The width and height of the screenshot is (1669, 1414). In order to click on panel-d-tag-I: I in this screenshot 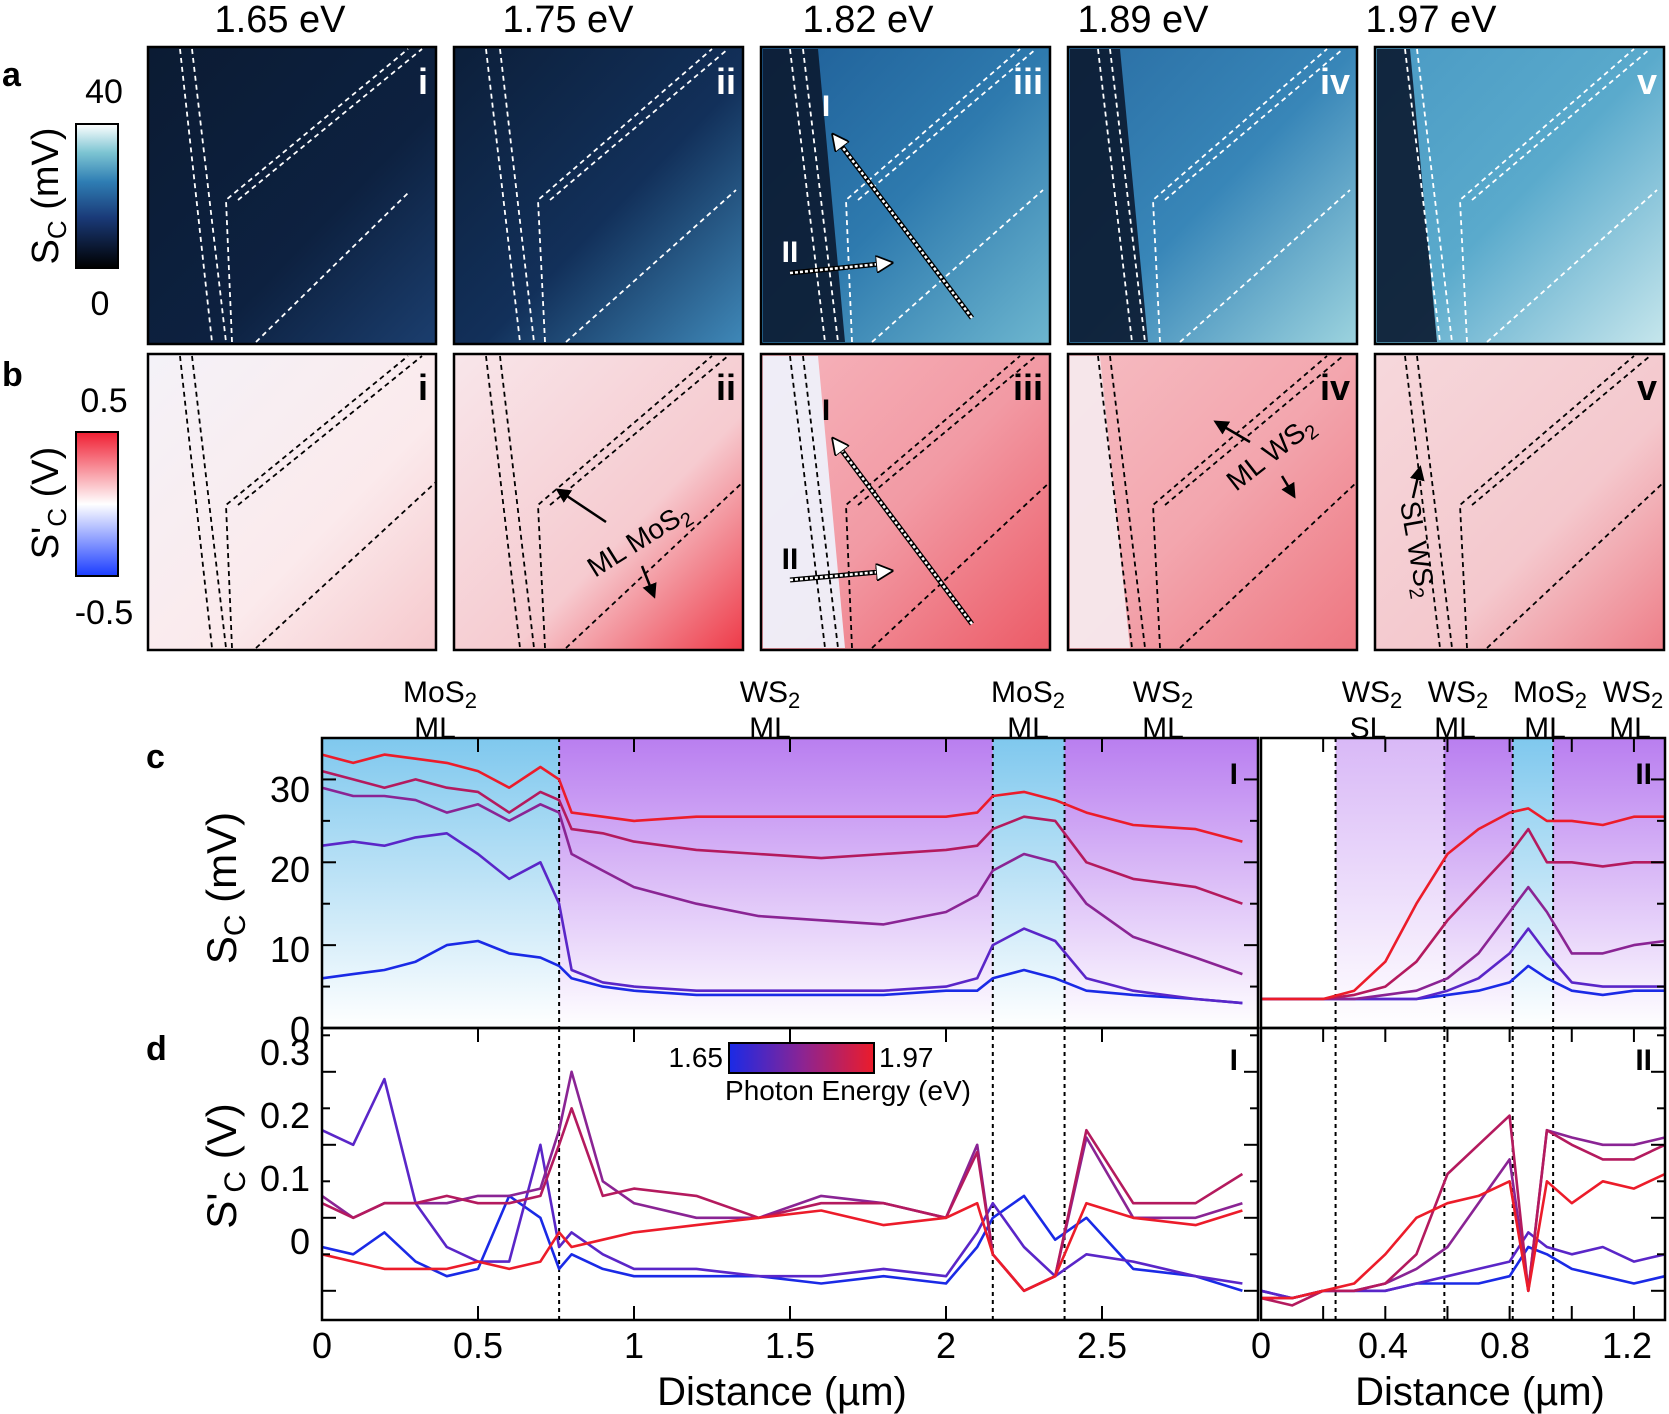, I will do `click(1234, 1060)`.